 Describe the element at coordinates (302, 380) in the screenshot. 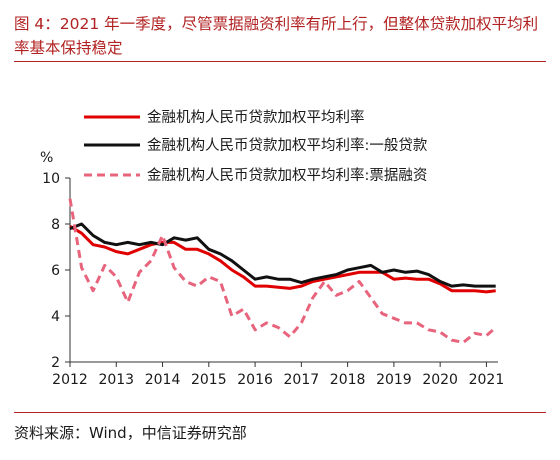

I see `x-tick-label: 2017` at that location.